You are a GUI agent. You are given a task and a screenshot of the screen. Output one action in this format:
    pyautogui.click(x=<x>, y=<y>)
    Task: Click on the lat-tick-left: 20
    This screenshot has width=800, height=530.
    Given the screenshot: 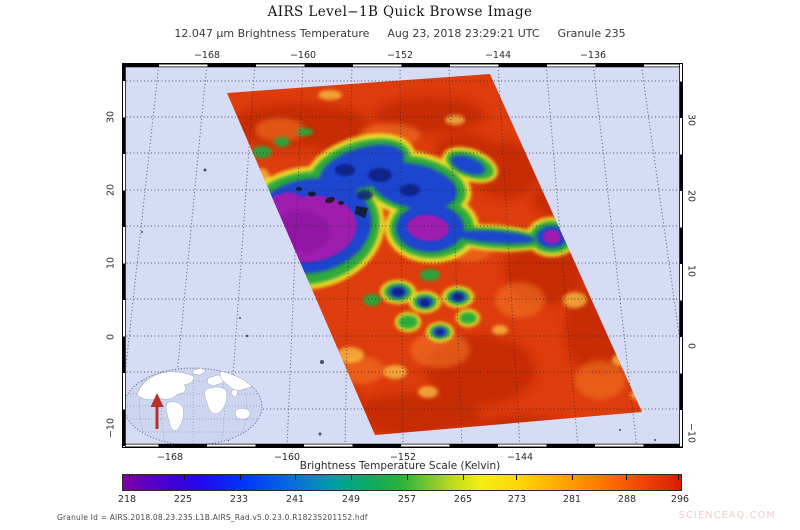 What is the action you would take?
    pyautogui.click(x=111, y=190)
    